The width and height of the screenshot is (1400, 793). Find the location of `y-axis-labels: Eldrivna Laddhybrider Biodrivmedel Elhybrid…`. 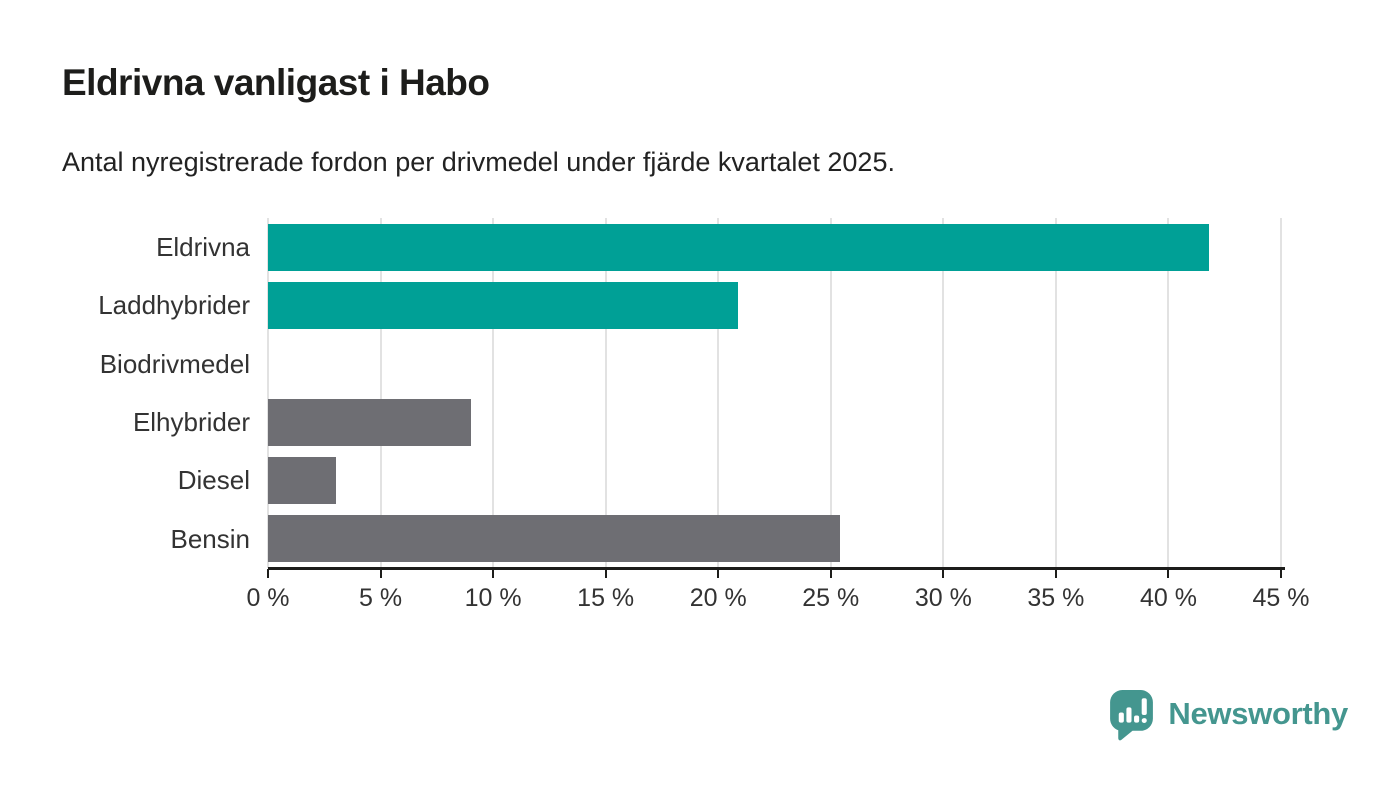

y-axis-labels: Eldrivna Laddhybrider Biodrivmedel Elhybrid… is located at coordinates (125, 393).